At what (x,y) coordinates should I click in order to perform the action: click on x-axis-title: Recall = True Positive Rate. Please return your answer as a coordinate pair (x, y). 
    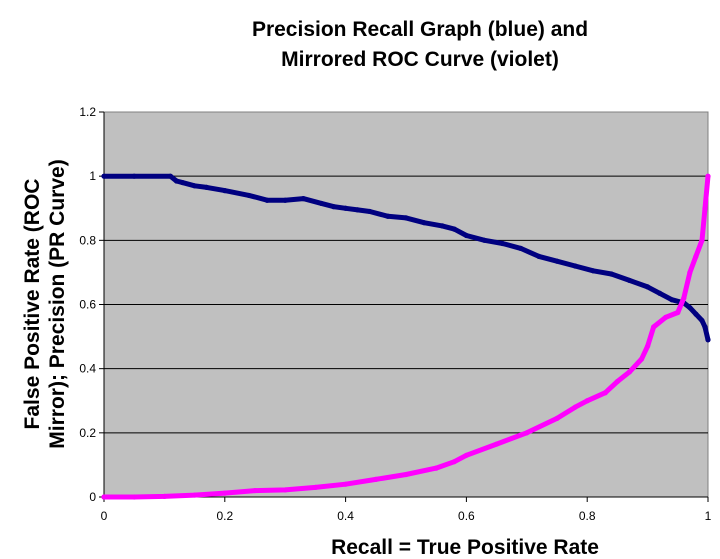
    Looking at the image, I should click on (465, 547).